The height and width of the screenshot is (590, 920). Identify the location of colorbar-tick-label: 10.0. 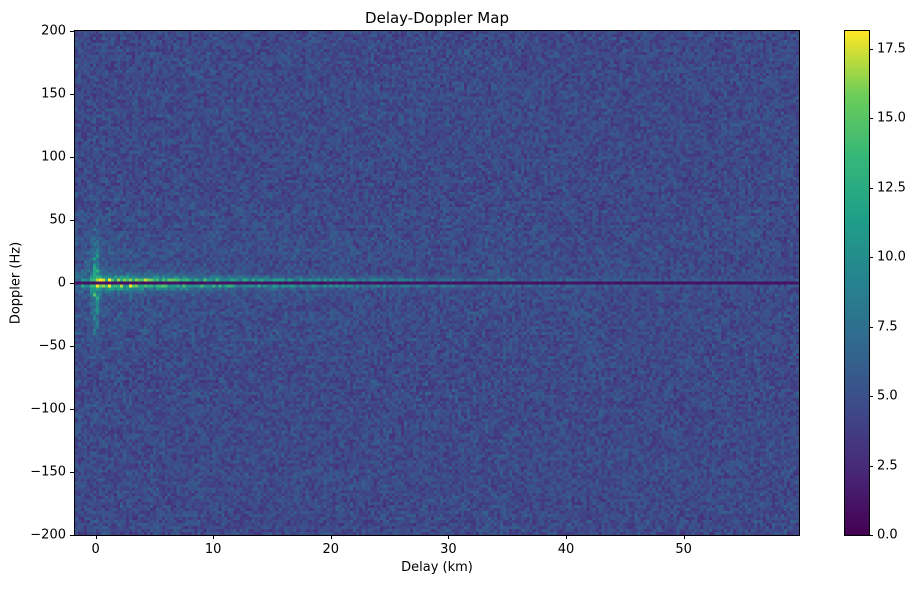
(891, 257).